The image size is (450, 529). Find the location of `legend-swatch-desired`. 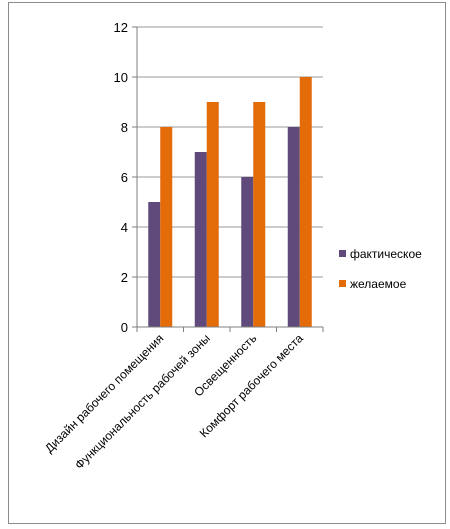

legend-swatch-desired is located at coordinates (342, 283).